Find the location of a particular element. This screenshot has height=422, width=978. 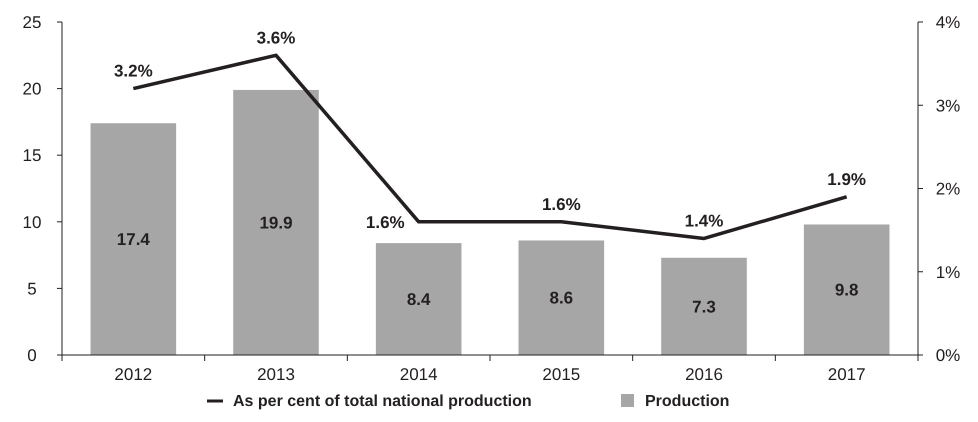

data-label: 17.4 is located at coordinates (133, 240).